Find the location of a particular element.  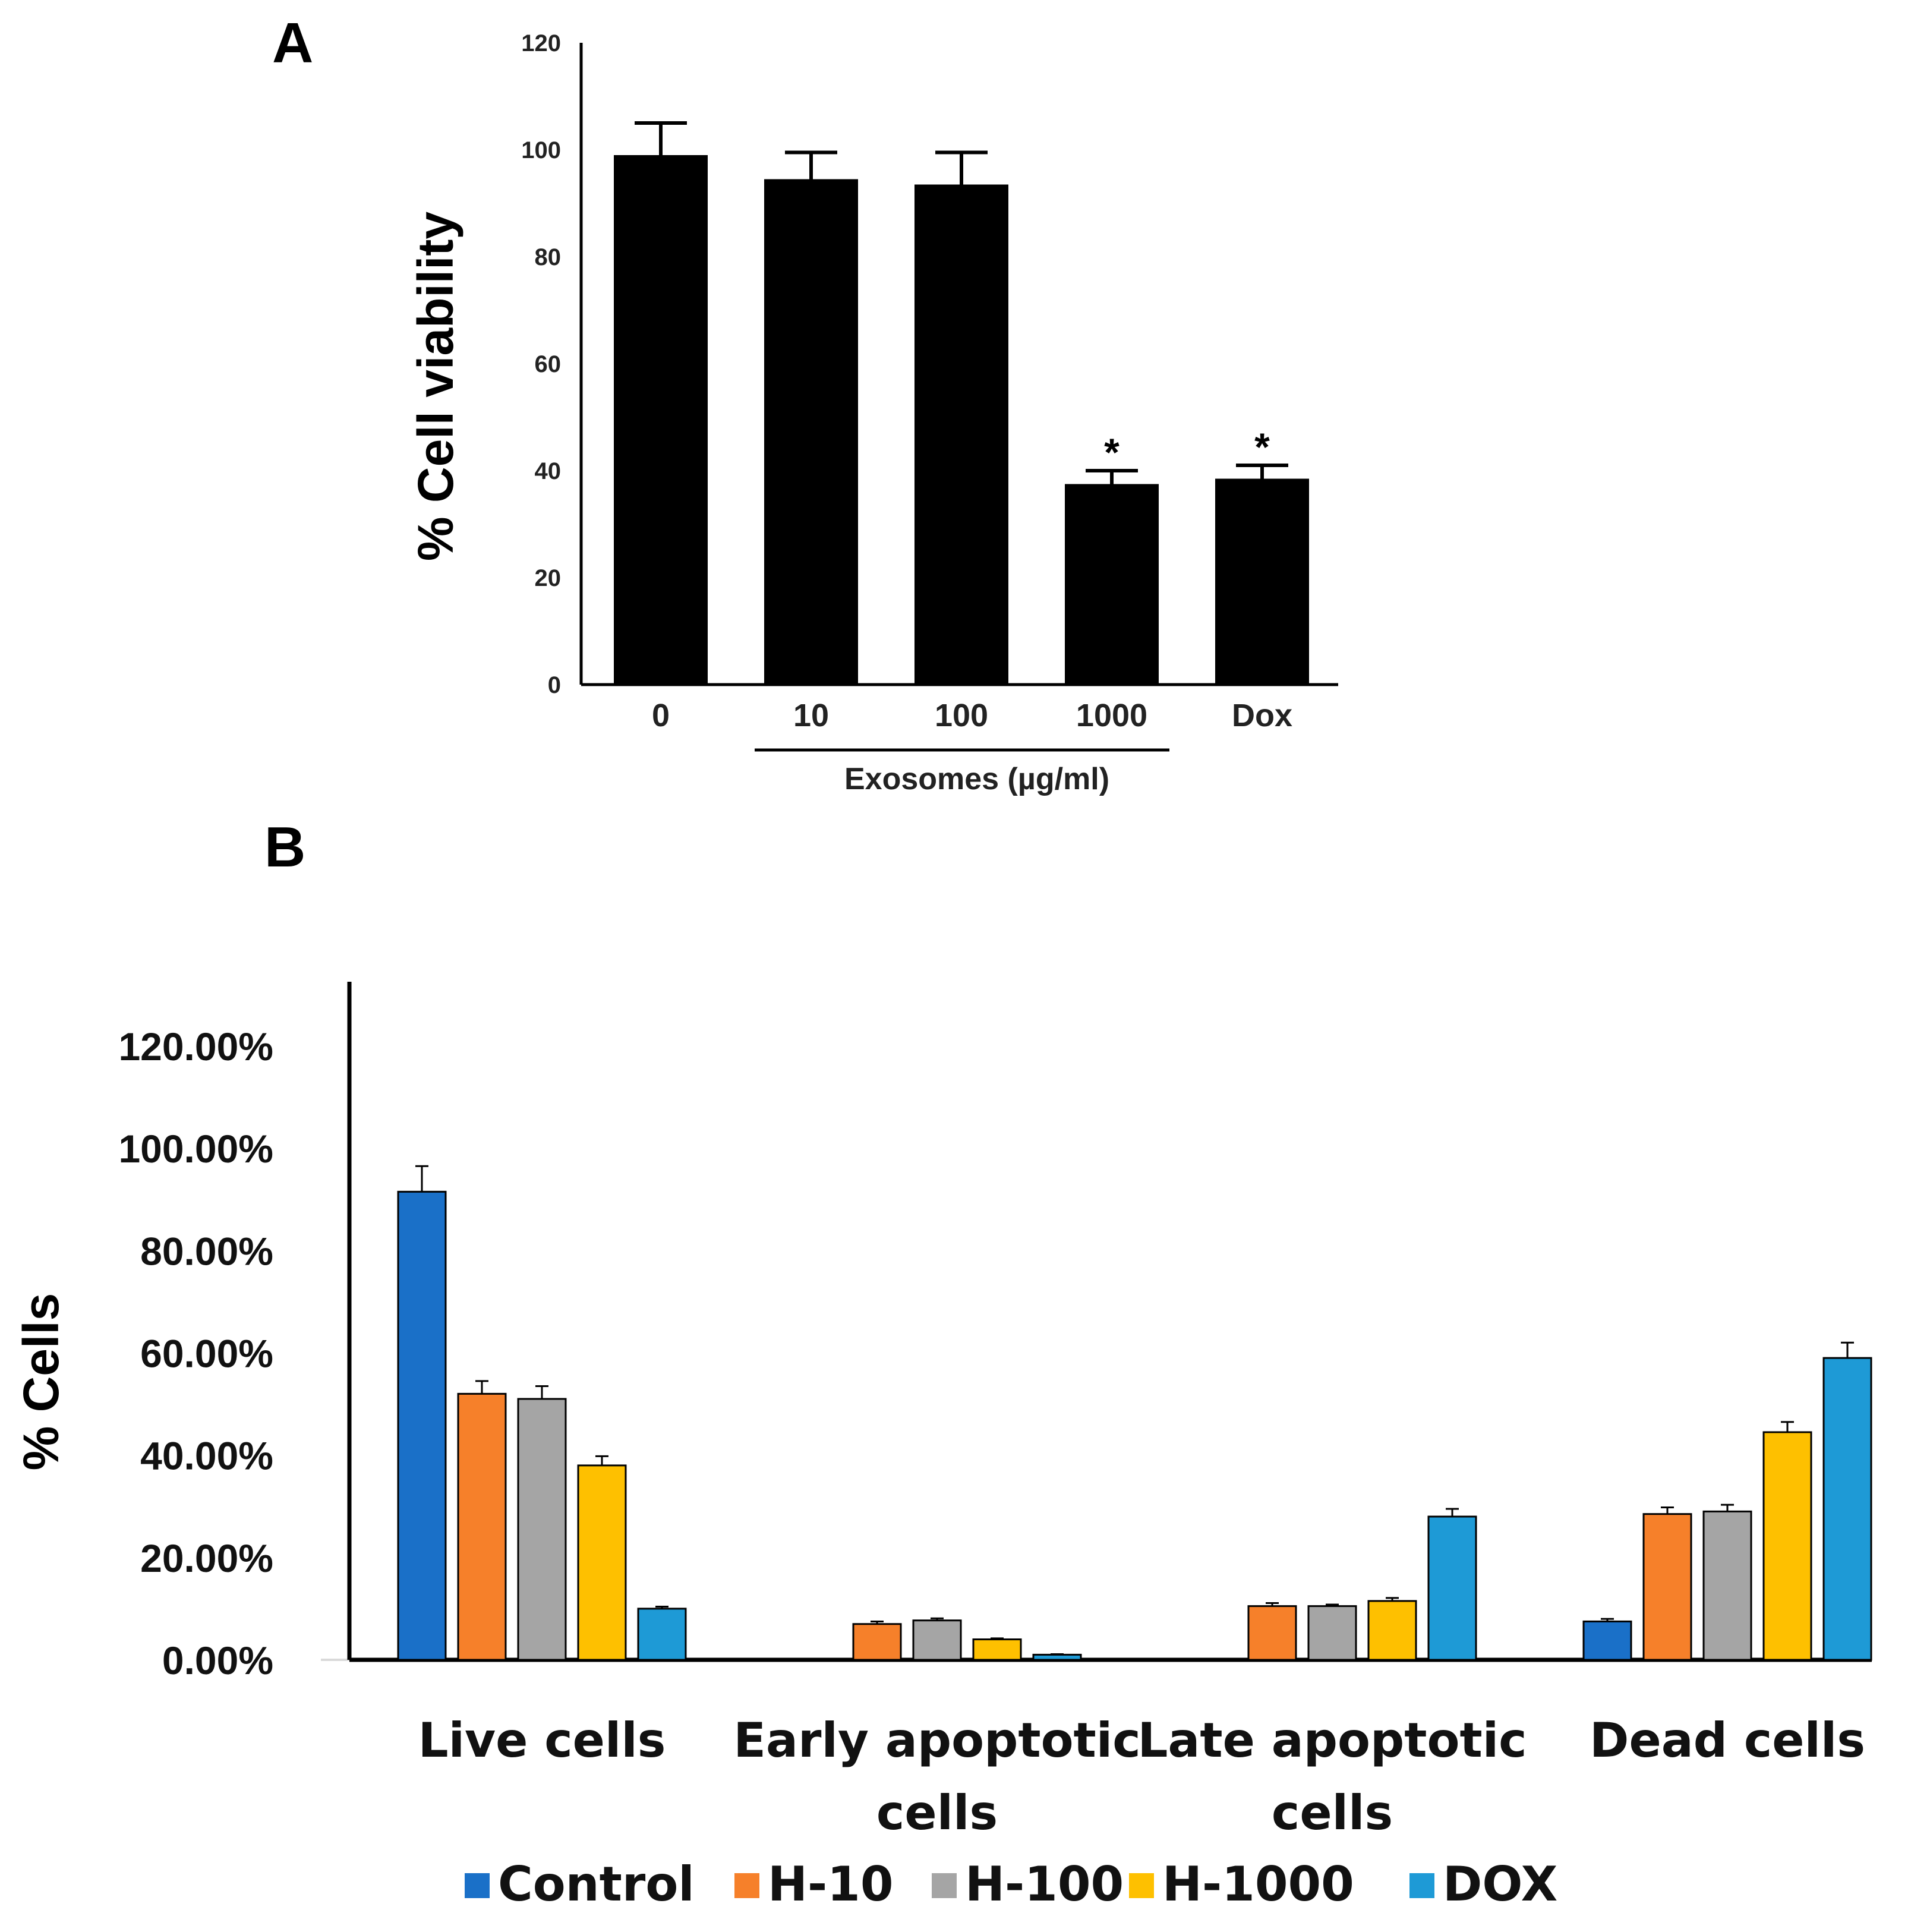

panel-b-y-tick-label: 60.00% is located at coordinates (206, 1354).